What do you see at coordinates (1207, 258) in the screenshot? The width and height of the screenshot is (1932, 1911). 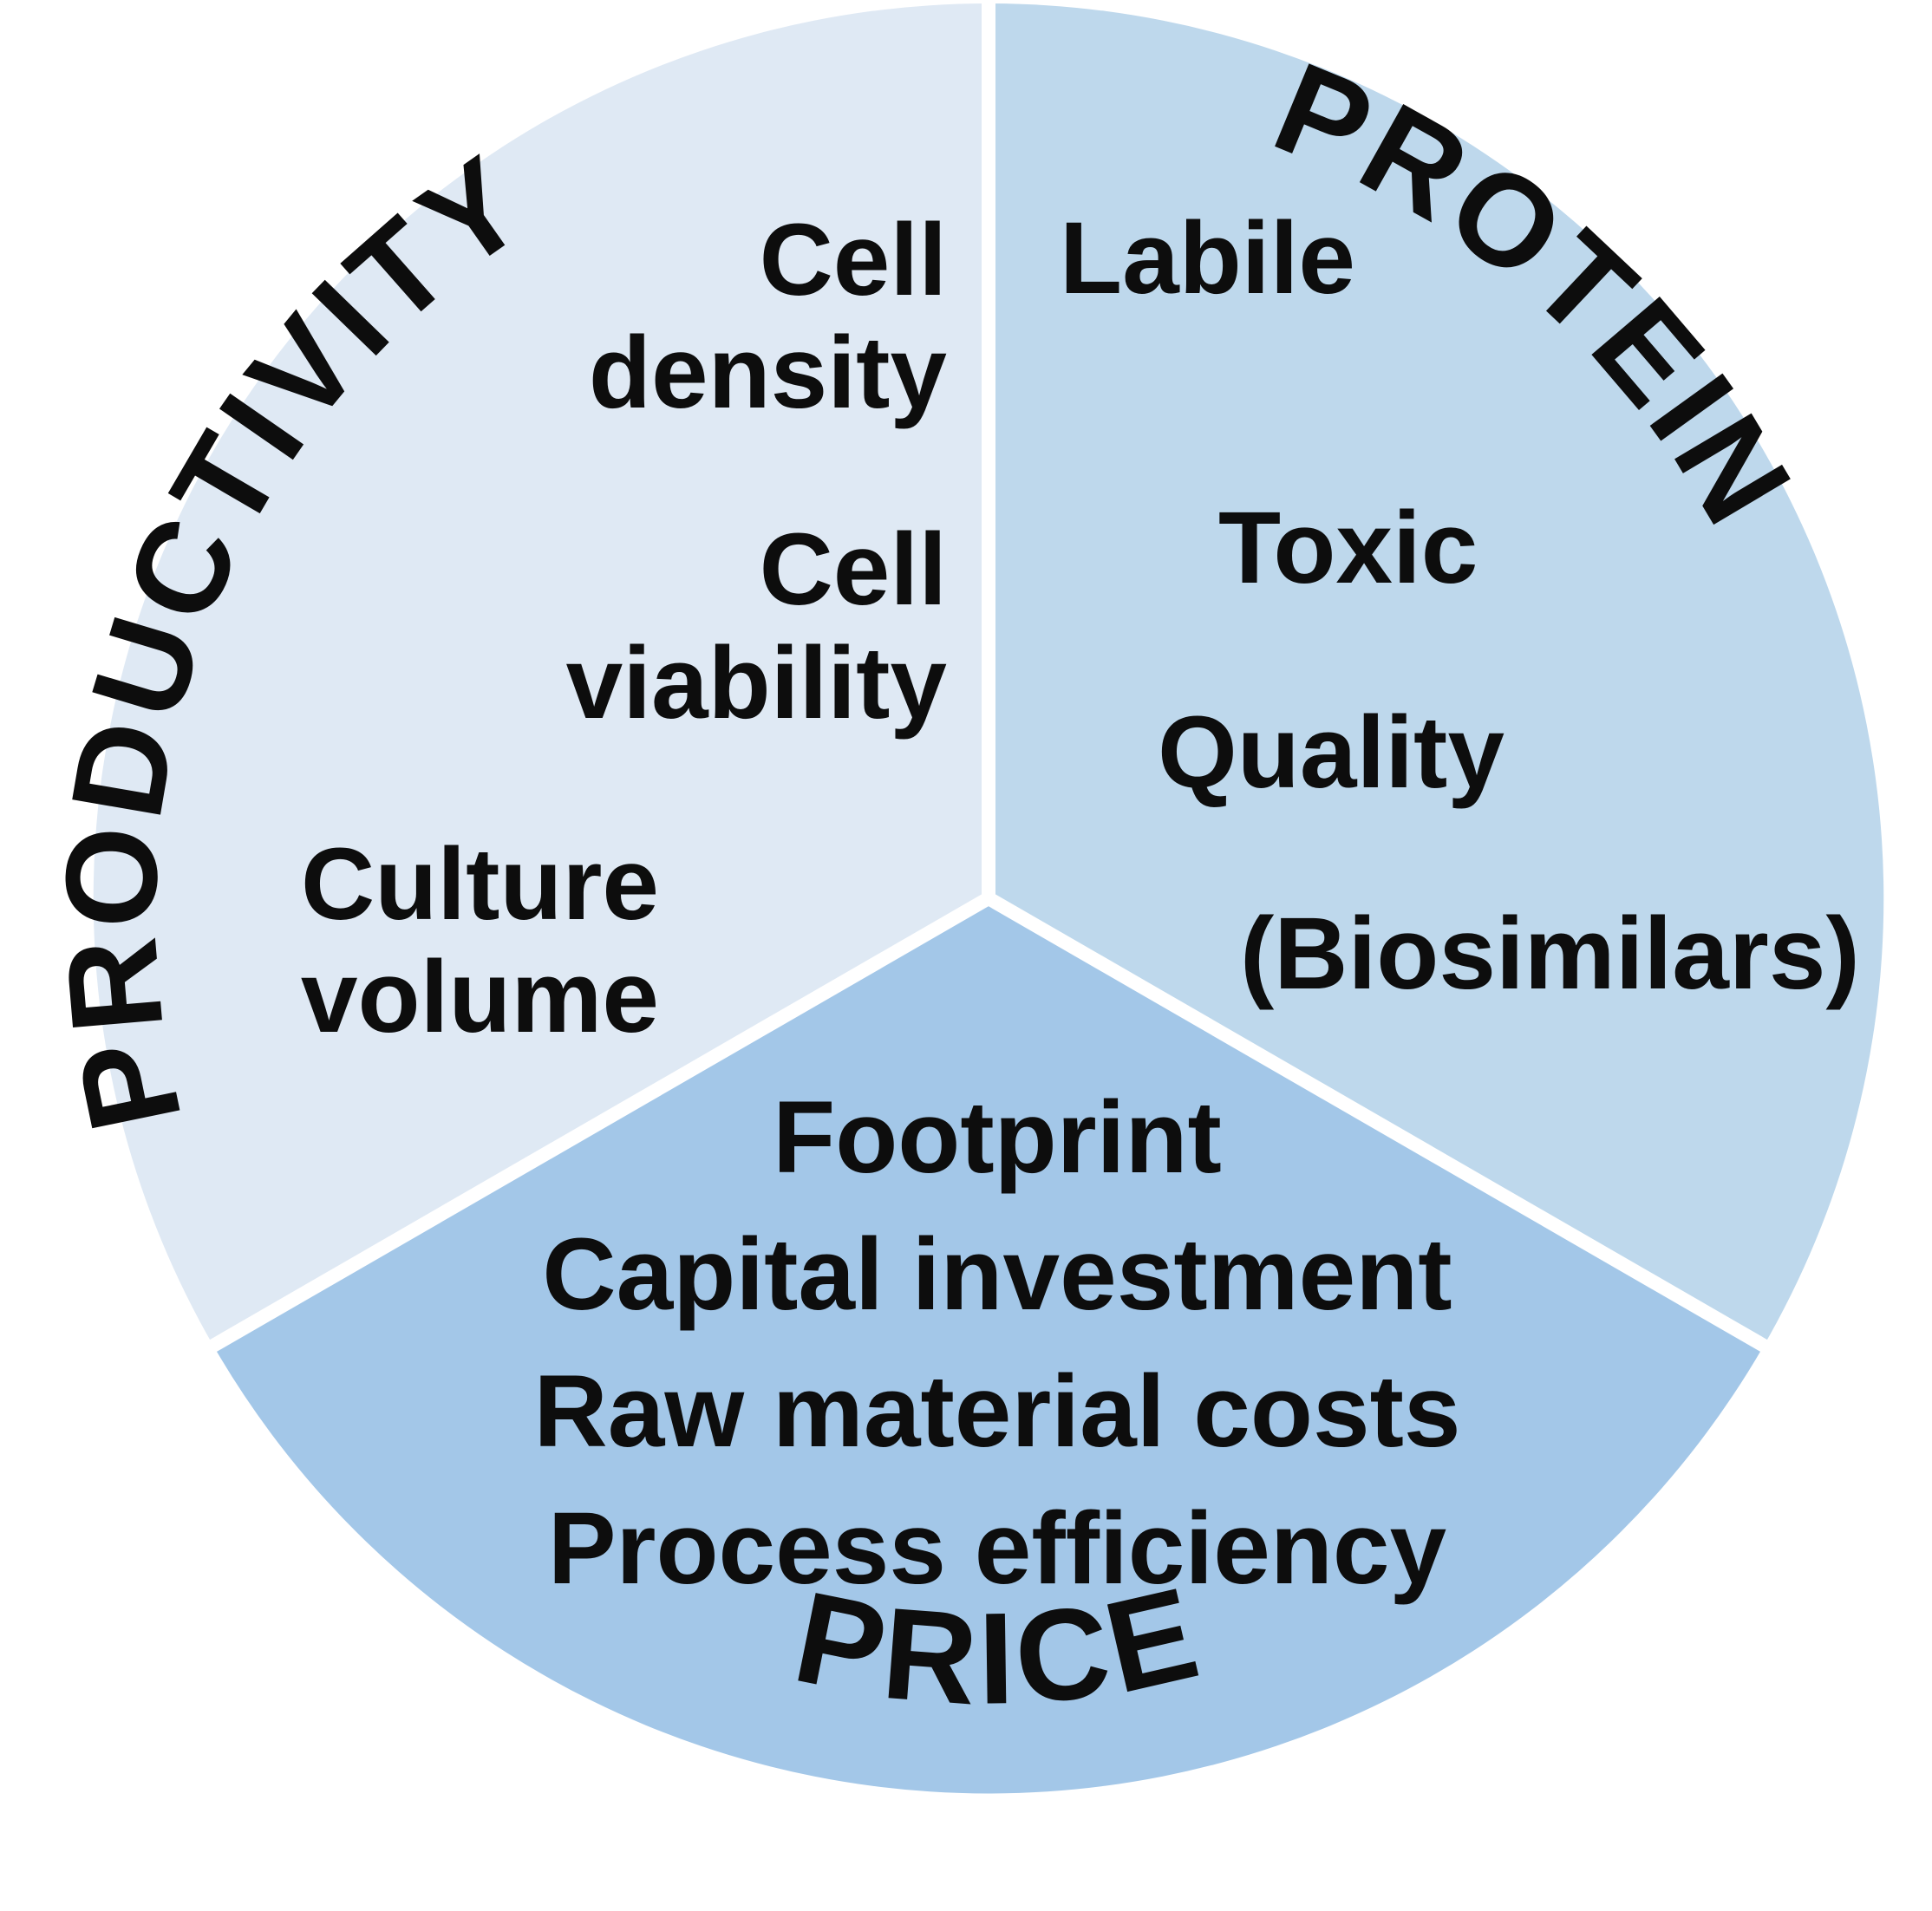 I see `item-labile: Labile` at bounding box center [1207, 258].